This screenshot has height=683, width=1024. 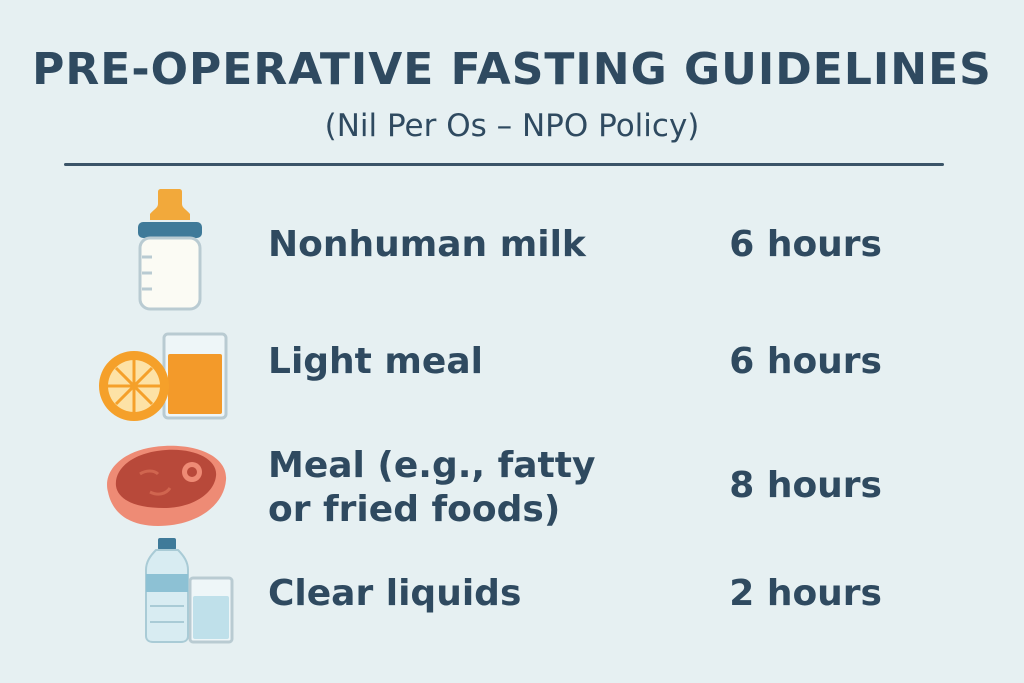 What do you see at coordinates (432, 487) in the screenshot?
I see `food-label: Meal (e.g., fatty or fried foods)` at bounding box center [432, 487].